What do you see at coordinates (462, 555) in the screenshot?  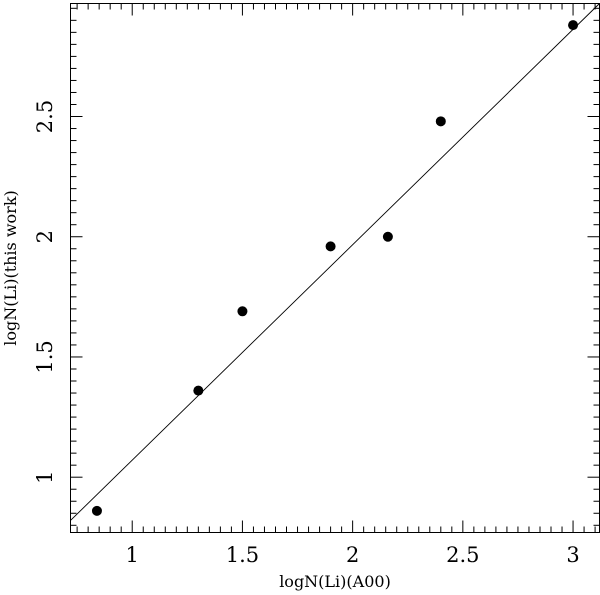 I see `x-tick-label: 2.5` at bounding box center [462, 555].